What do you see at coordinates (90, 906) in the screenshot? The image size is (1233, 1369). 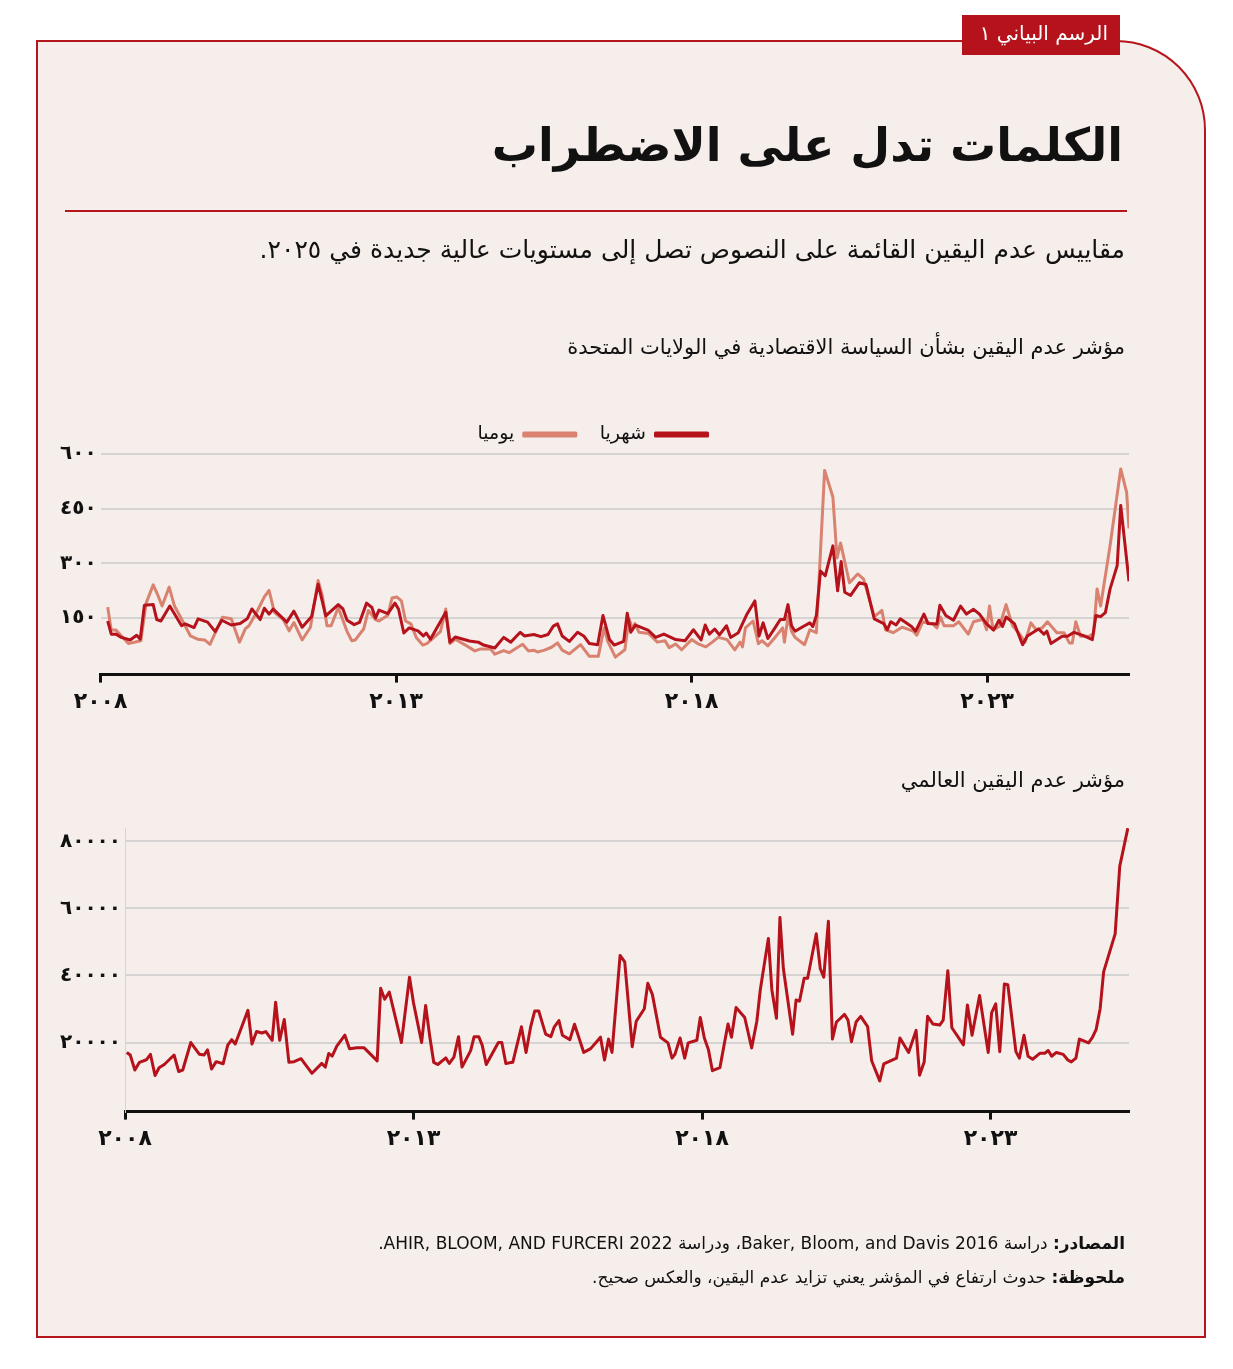 I see `y-tick-label: ٦٠٠٠٠` at bounding box center [90, 906].